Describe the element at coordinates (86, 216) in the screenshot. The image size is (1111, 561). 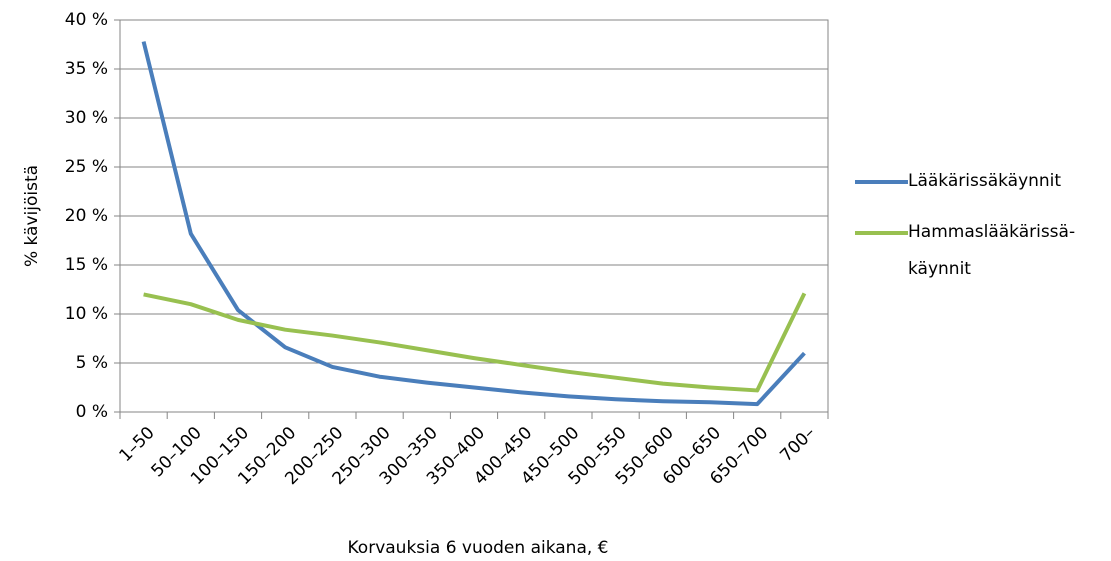
I see `y-tick-label: 20 %` at that location.